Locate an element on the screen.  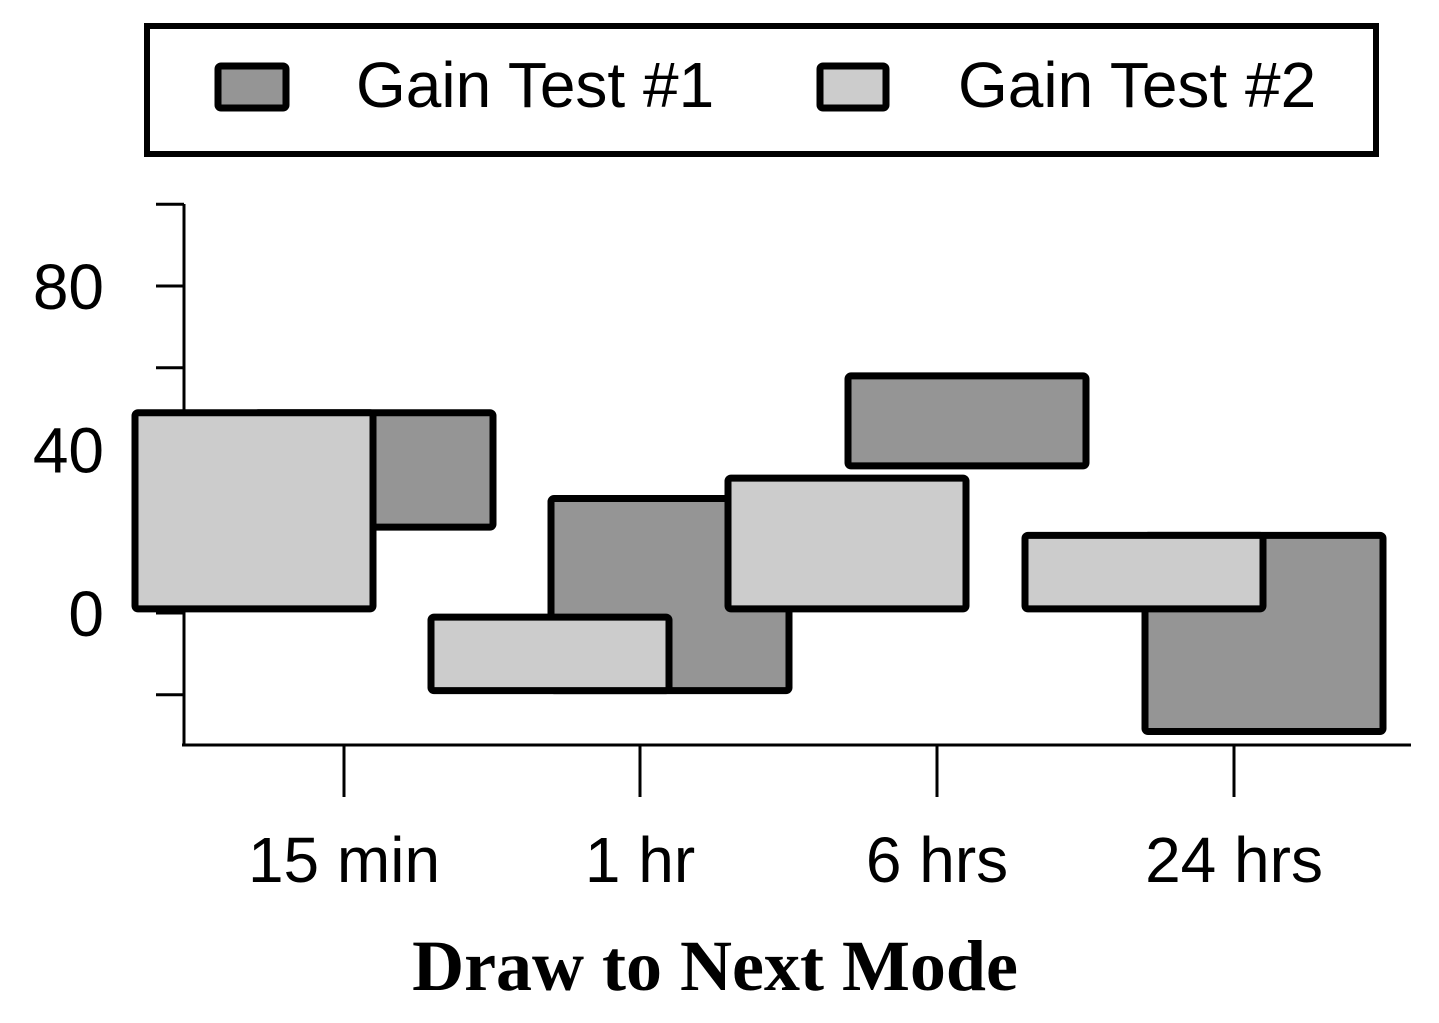
legend-box is located at coordinates (761, 90).